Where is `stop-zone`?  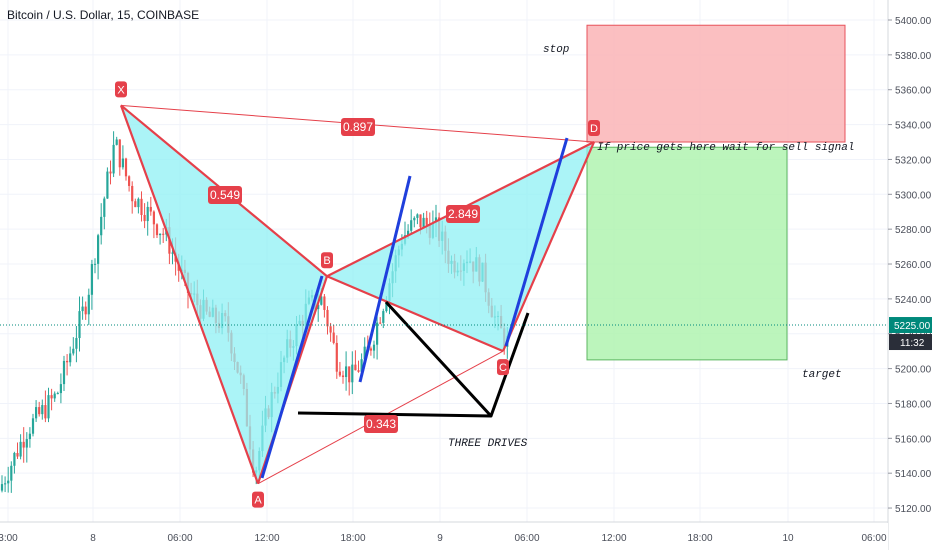
stop-zone is located at coordinates (716, 83).